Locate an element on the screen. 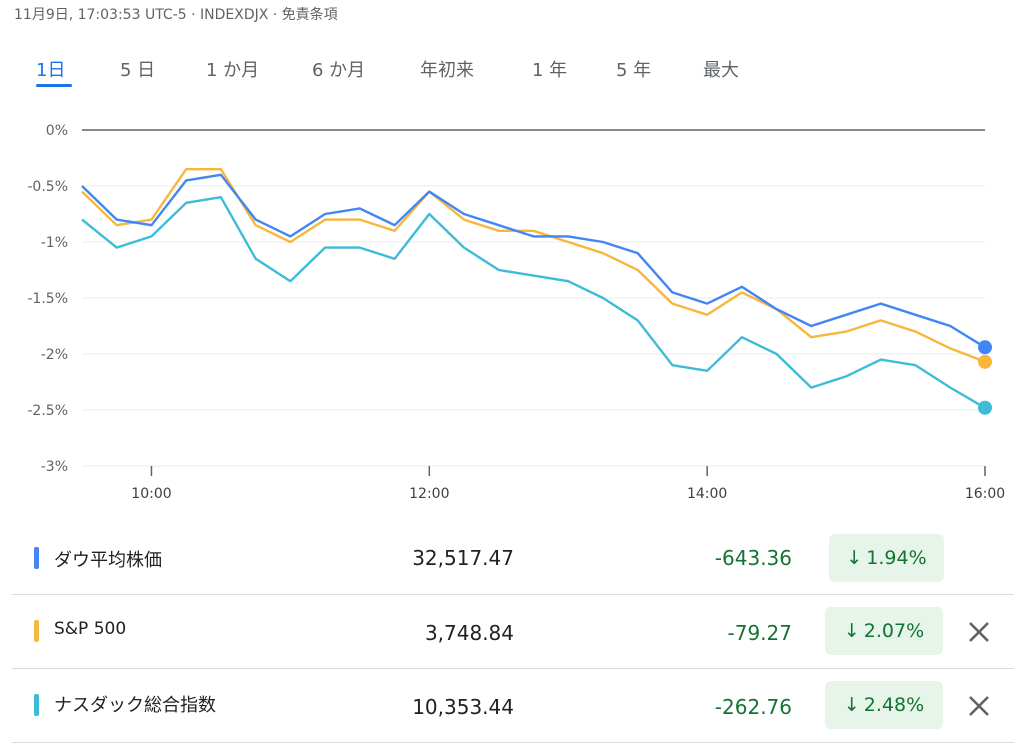 This screenshot has width=1018, height=747. y-tick-label: -0.5% is located at coordinates (47, 187).